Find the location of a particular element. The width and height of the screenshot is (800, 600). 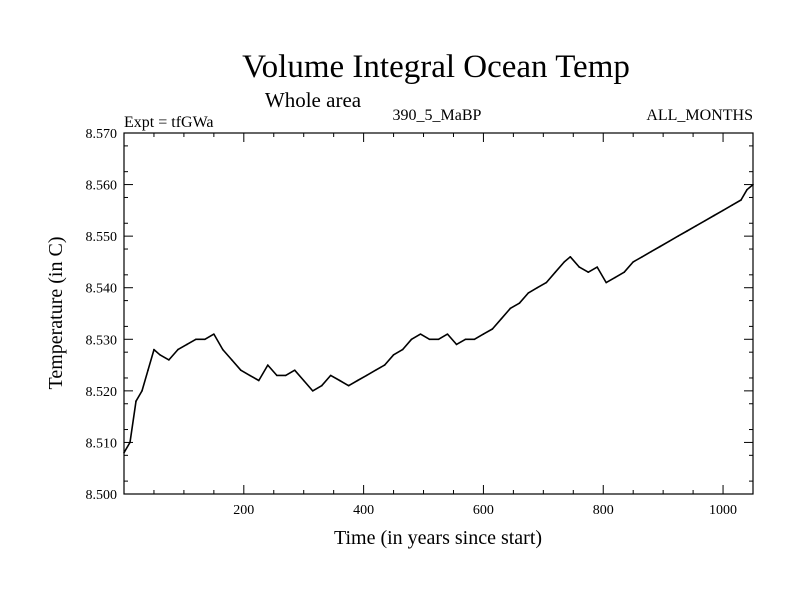

x-tick-label: 400 is located at coordinates (363, 510).